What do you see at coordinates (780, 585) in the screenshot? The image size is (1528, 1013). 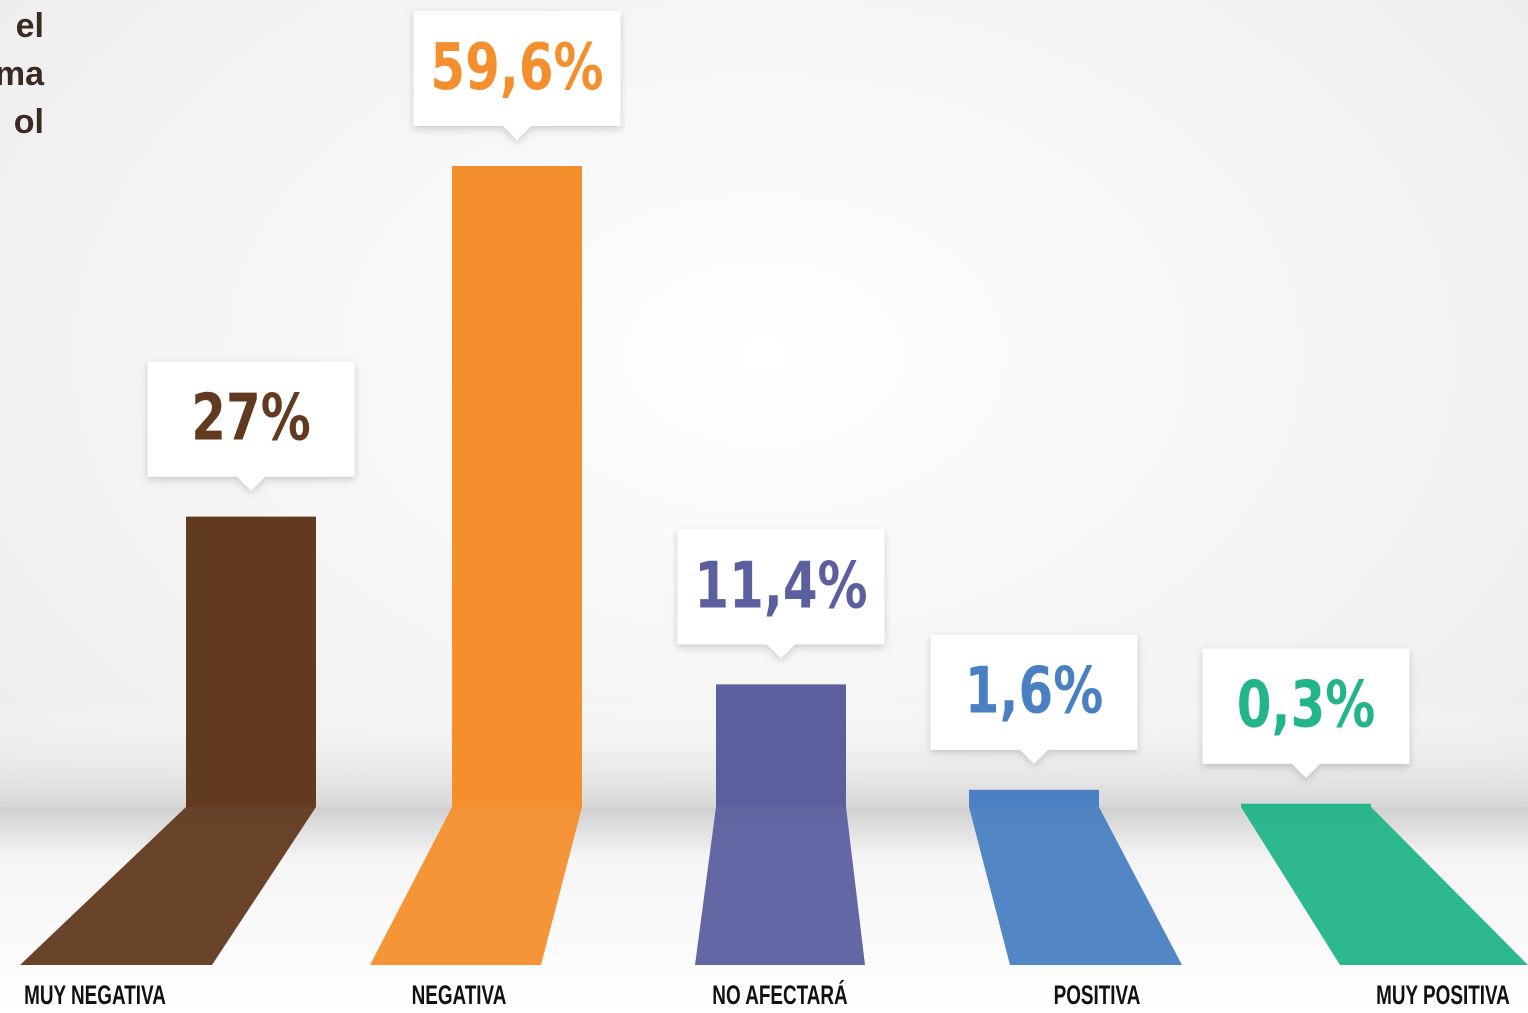 I see `value-label: 11,4%` at bounding box center [780, 585].